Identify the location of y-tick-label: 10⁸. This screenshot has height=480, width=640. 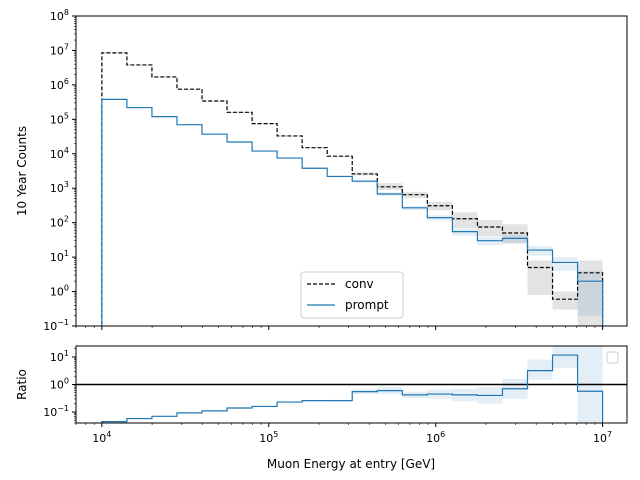
(59, 15).